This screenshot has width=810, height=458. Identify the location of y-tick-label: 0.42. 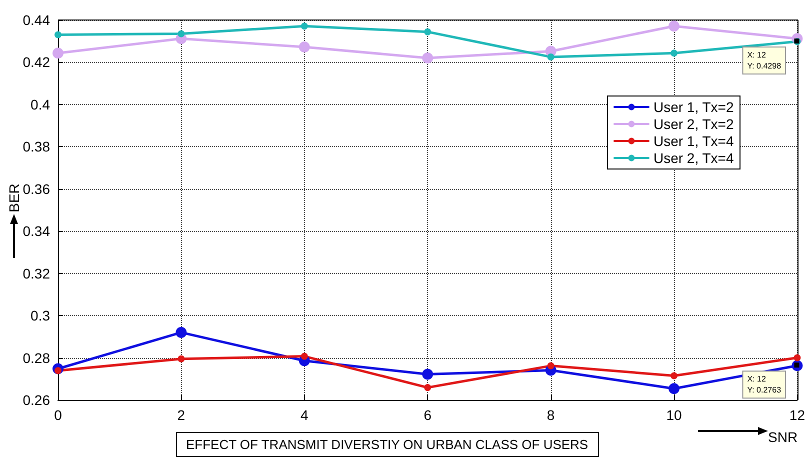
(36, 62).